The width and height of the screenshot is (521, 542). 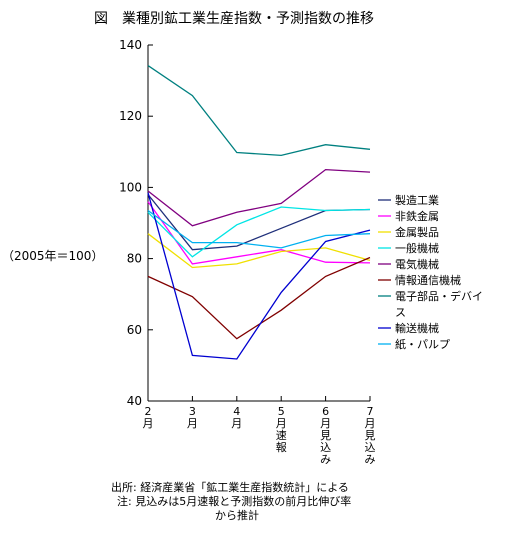 What do you see at coordinates (130, 45) in the screenshot?
I see `y-tick-label: 140` at bounding box center [130, 45].